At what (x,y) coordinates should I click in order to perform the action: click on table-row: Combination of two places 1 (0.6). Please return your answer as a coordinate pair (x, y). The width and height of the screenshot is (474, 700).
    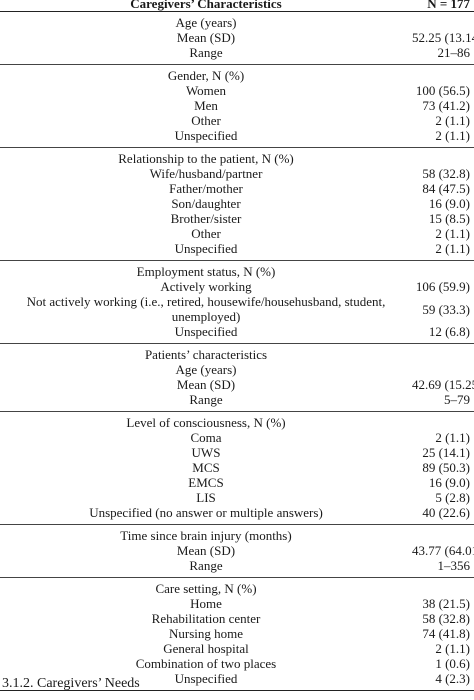
    Looking at the image, I should click on (237, 663).